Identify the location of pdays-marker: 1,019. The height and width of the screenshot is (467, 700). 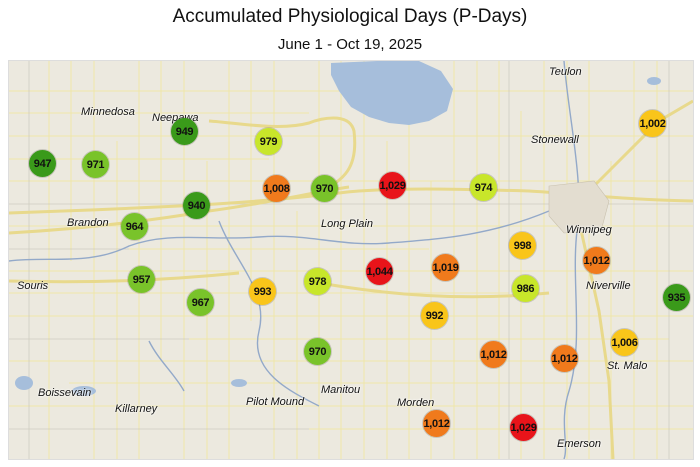
(445, 267).